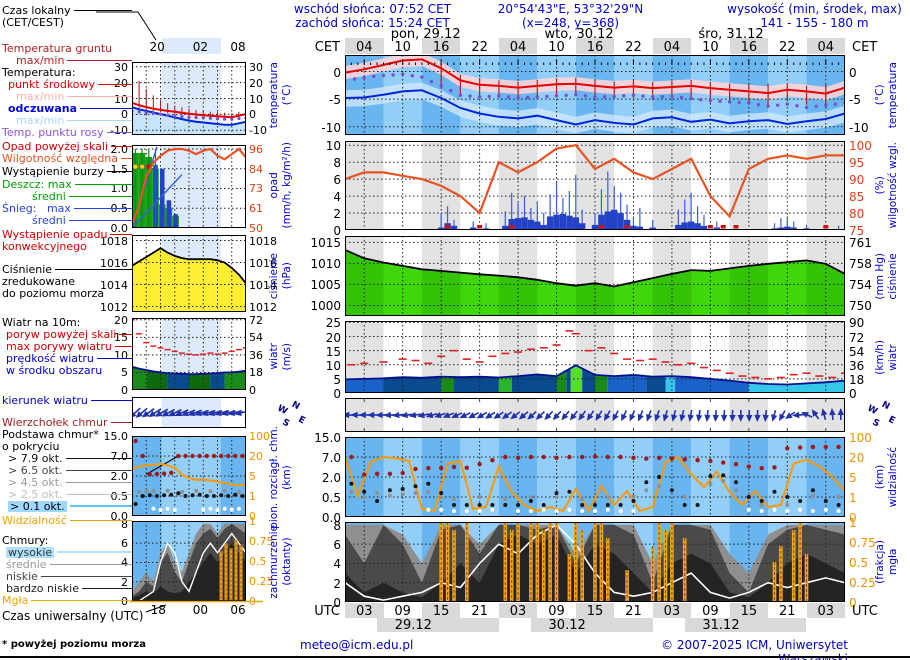 This screenshot has width=910, height=660. I want to click on legend-label: > 7.9 okt., so click(35, 458).